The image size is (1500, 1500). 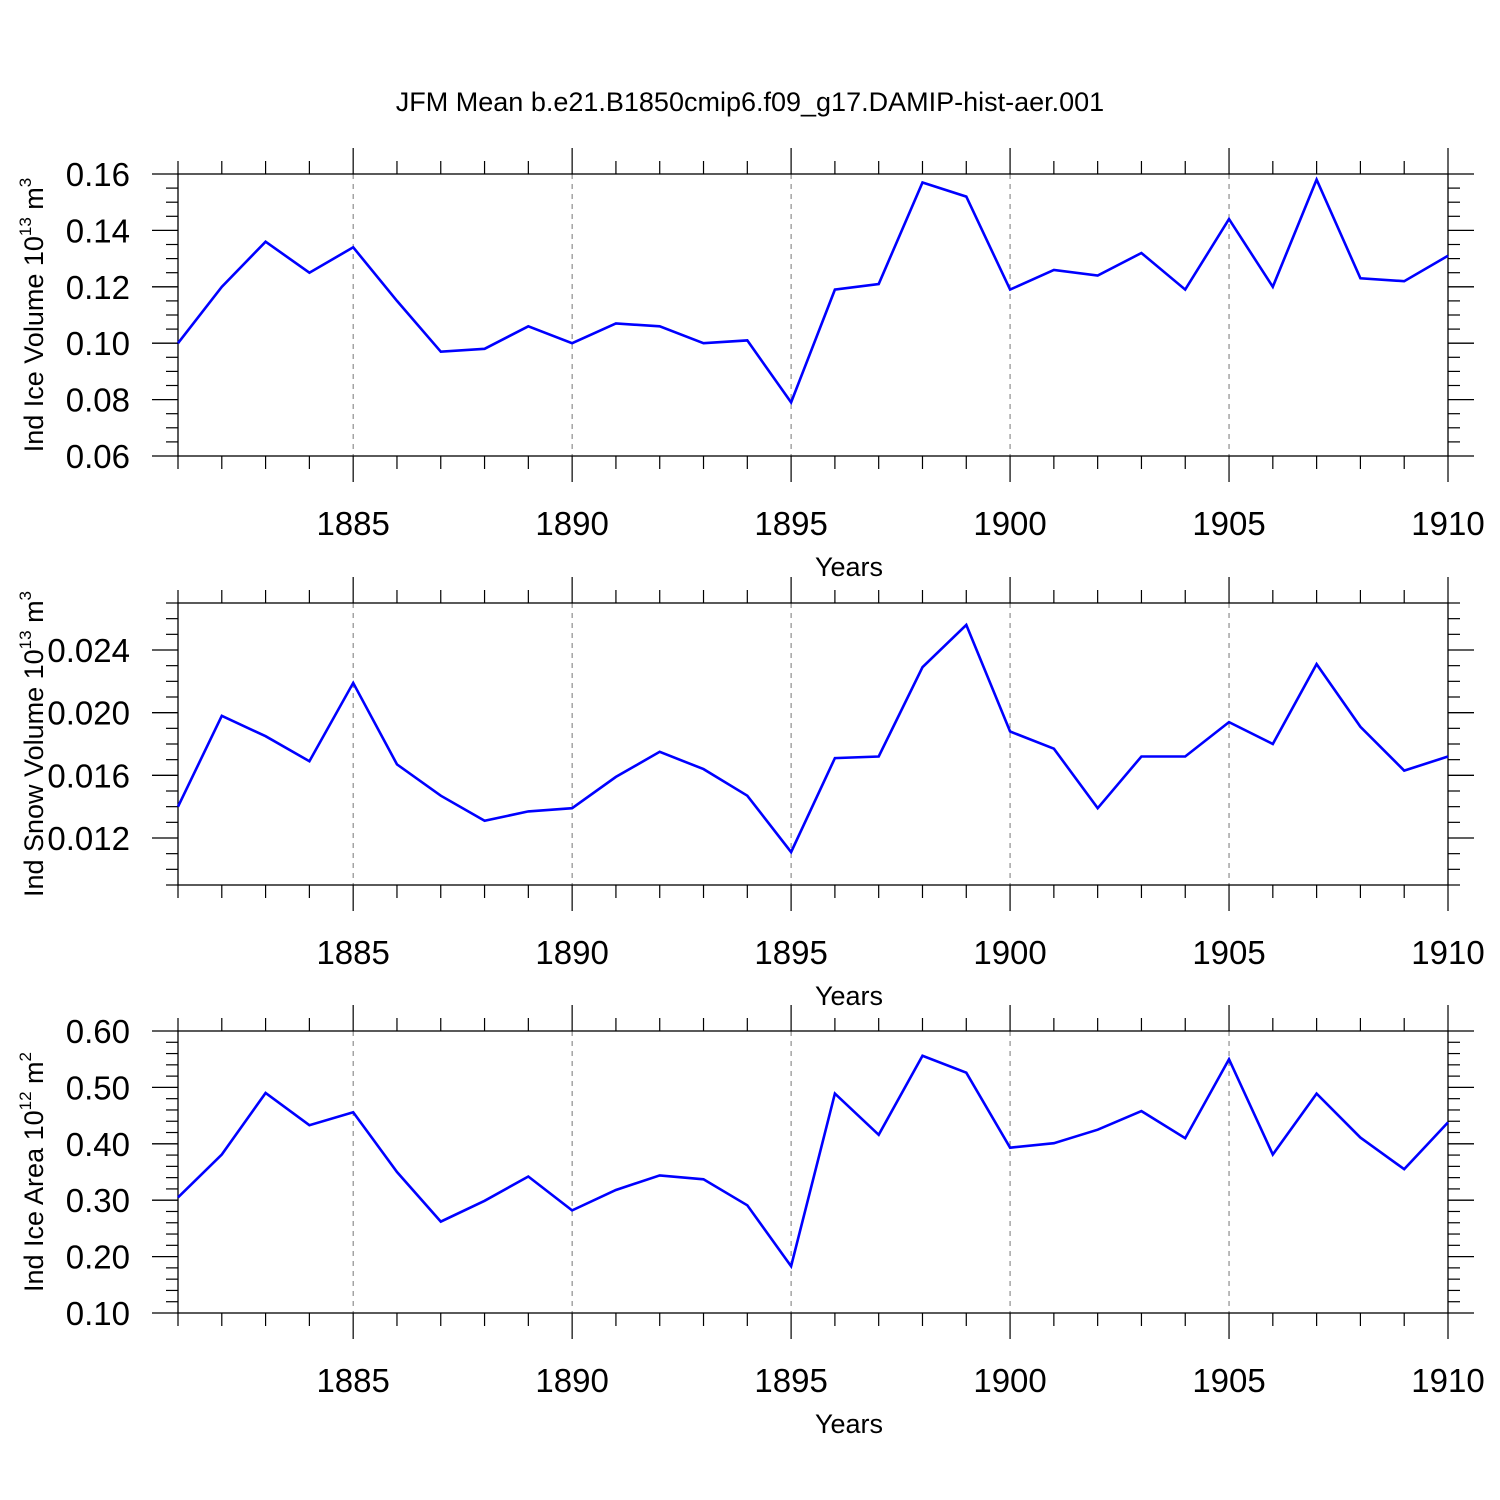 What do you see at coordinates (25, 1056) in the screenshot?
I see `y-axis-title-unit-power: 2` at bounding box center [25, 1056].